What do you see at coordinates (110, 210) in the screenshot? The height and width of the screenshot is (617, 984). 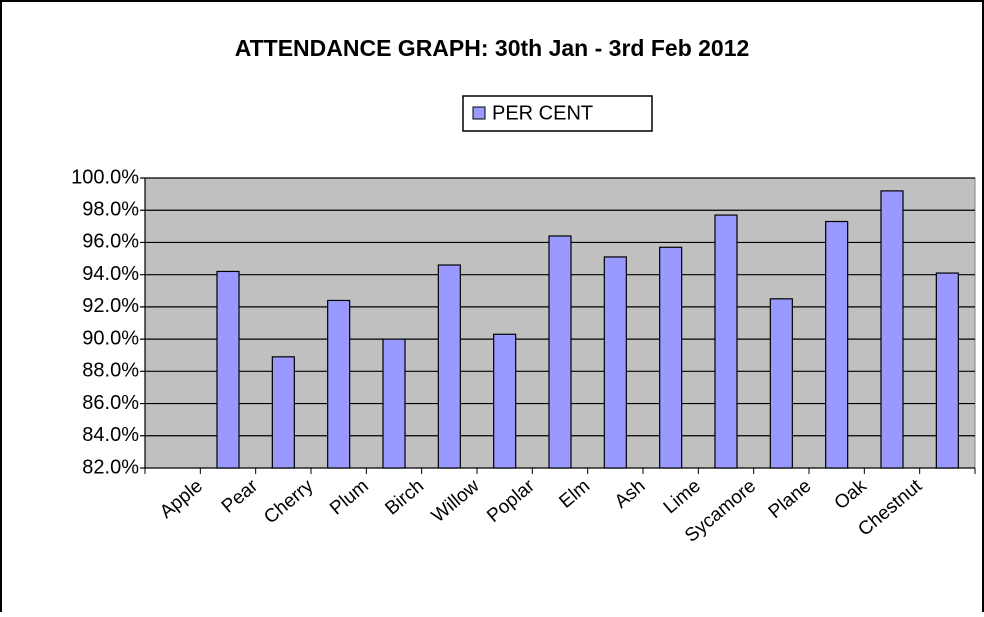 I see `y-tick-label: 98.0%` at bounding box center [110, 210].